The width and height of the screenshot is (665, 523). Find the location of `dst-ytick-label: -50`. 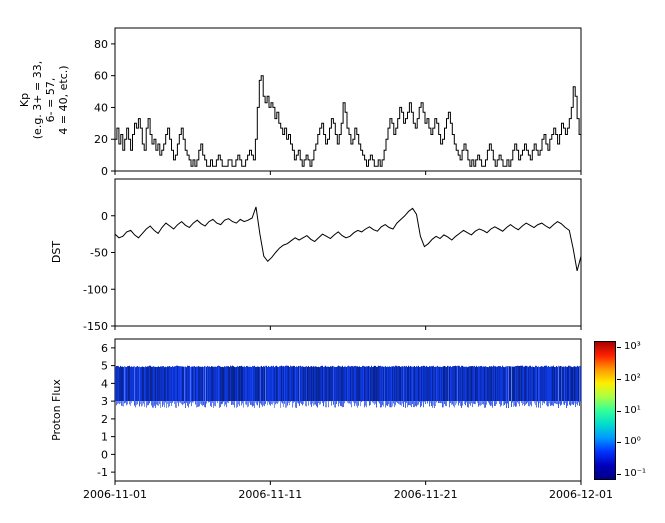

dst-ytick-label: -50 is located at coordinates (99, 253).